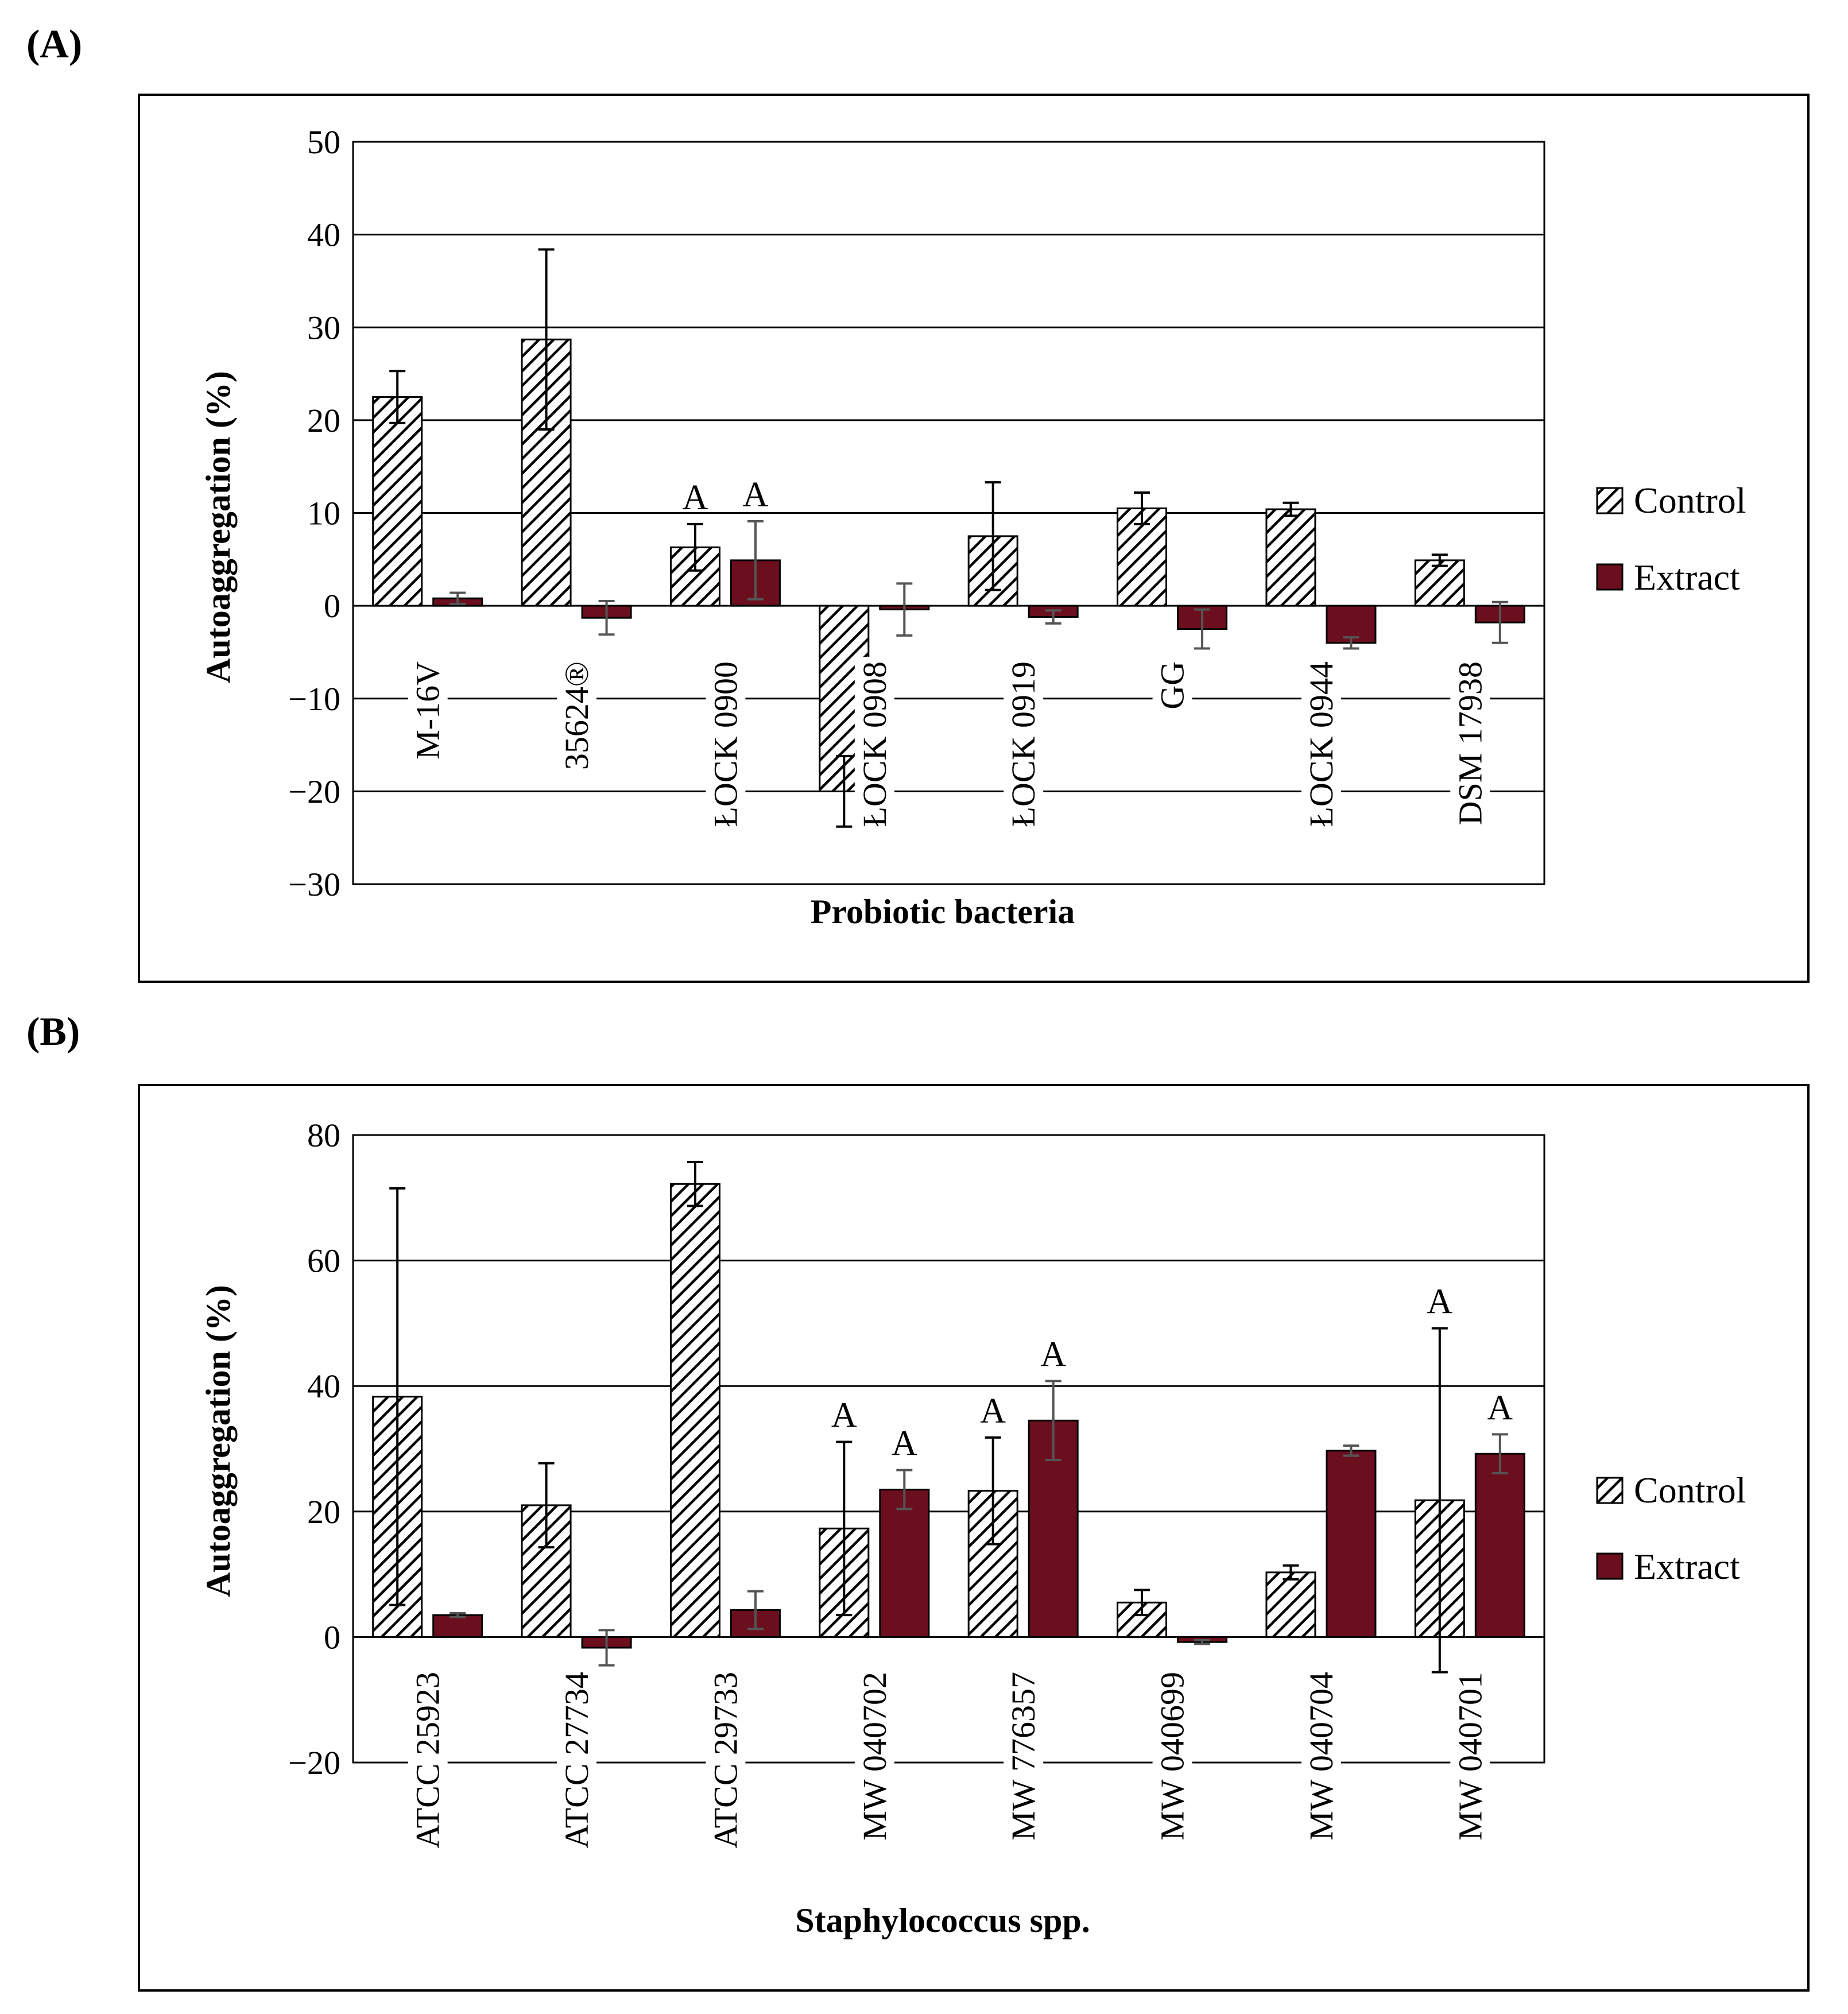  I want to click on panel-b-label: (B), so click(53, 1032).